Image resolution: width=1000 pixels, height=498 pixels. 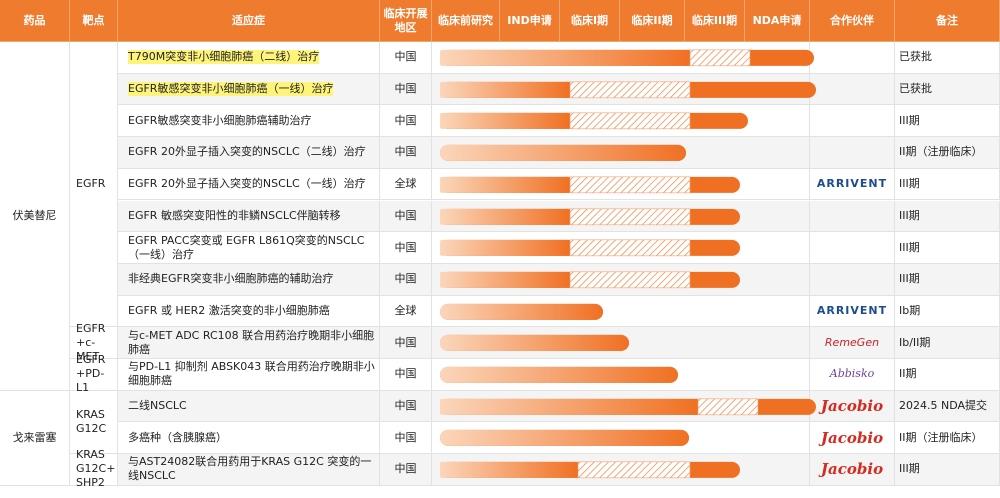 I want to click on indication-cell: 与AST24082联合用药用于KRAS G12C 突变的一线NSCLC, so click(x=249, y=470).